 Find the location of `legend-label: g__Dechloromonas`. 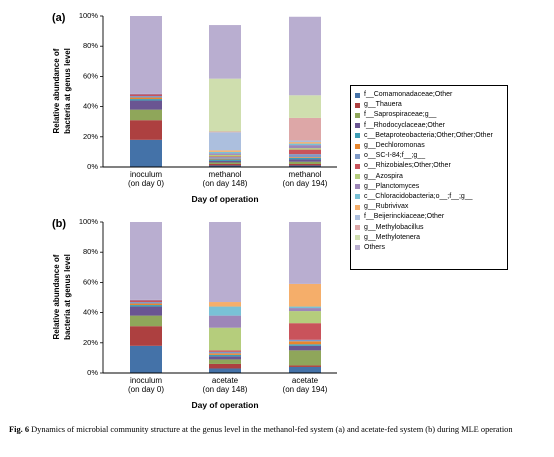

legend-label: g__Dechloromonas is located at coordinates (394, 146).